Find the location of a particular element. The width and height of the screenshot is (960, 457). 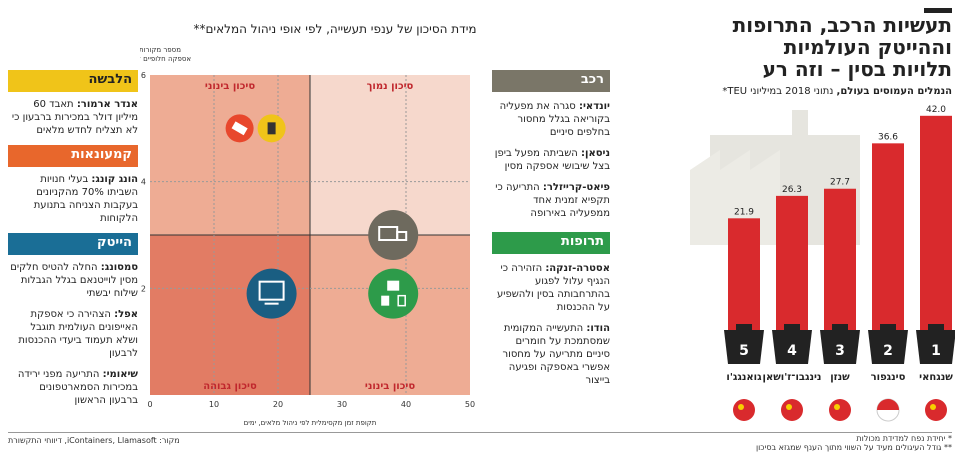

point-cars is located at coordinates (393, 235).